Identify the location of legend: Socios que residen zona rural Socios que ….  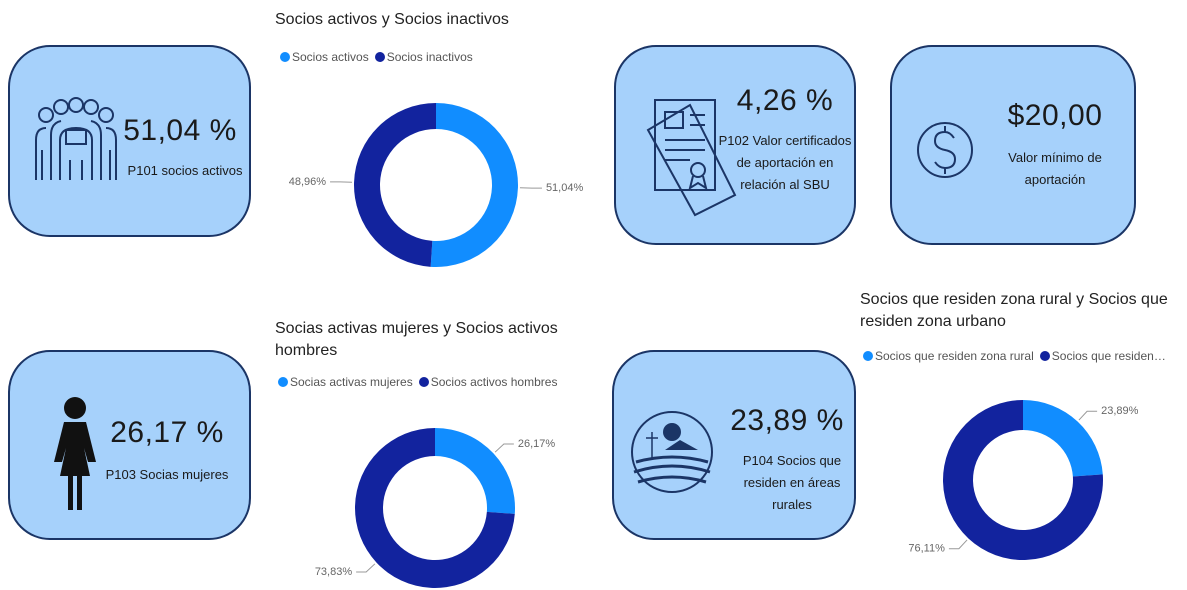
(1014, 356).